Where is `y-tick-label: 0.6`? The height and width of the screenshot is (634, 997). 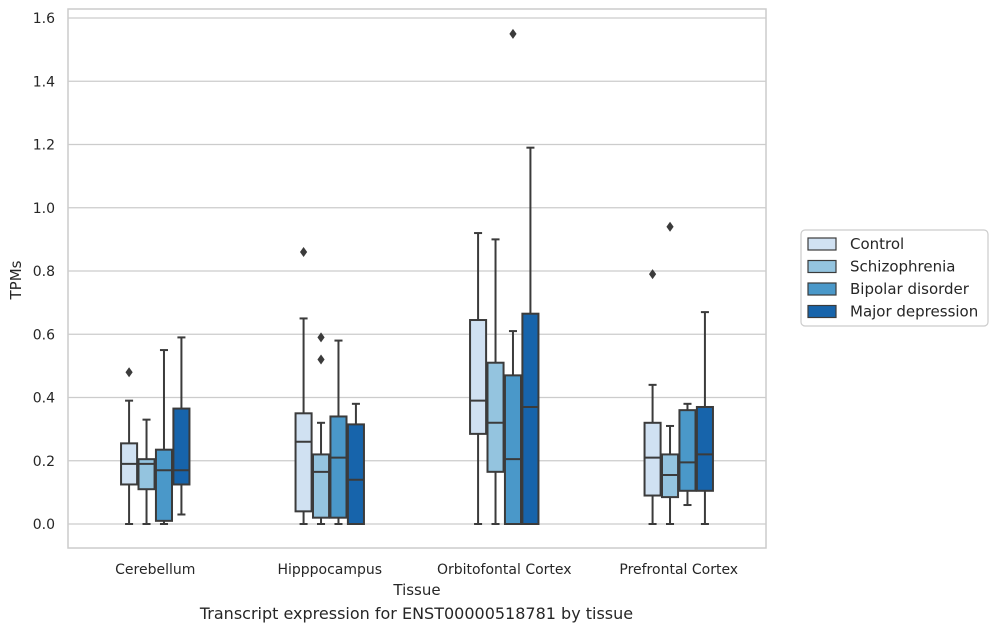
y-tick-label: 0.6 is located at coordinates (44, 335).